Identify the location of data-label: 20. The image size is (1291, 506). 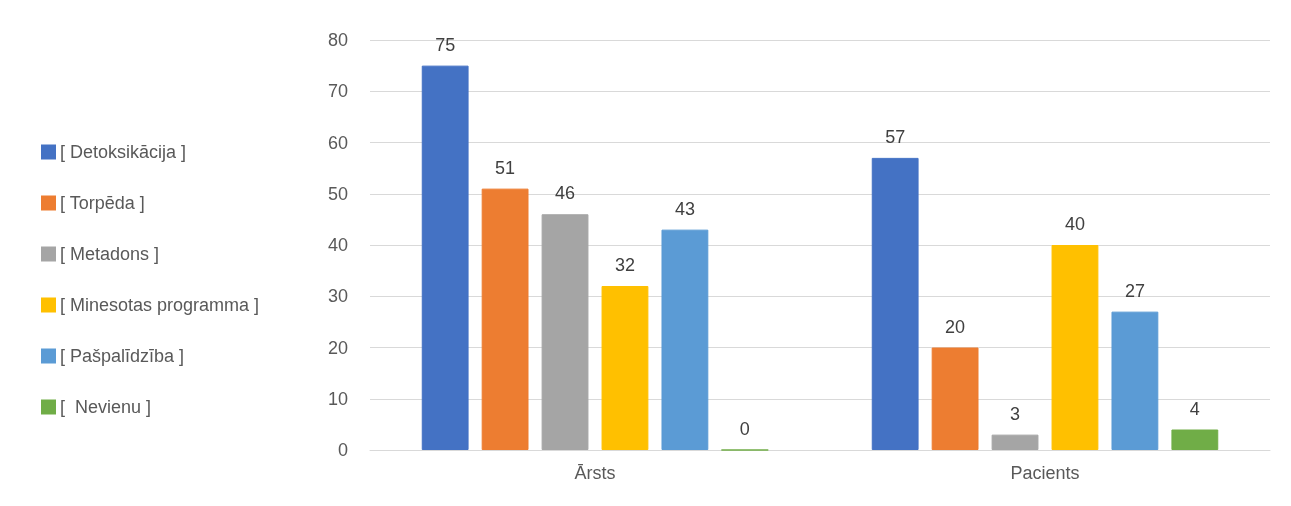
(955, 326).